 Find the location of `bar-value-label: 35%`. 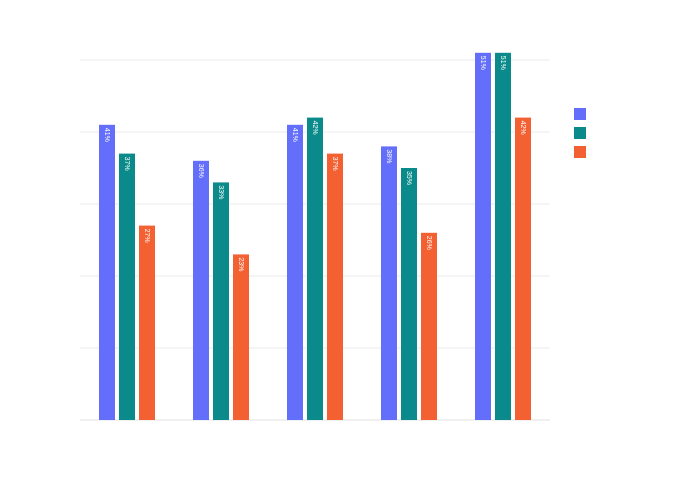

bar-value-label: 35% is located at coordinates (408, 178).